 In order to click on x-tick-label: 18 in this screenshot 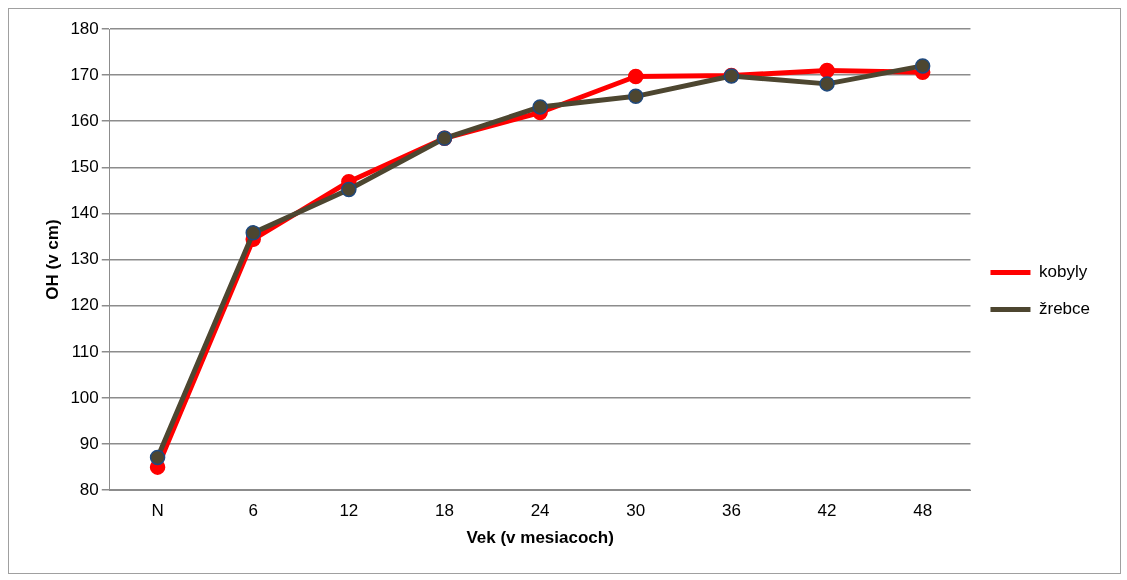, I will do `click(444, 511)`.